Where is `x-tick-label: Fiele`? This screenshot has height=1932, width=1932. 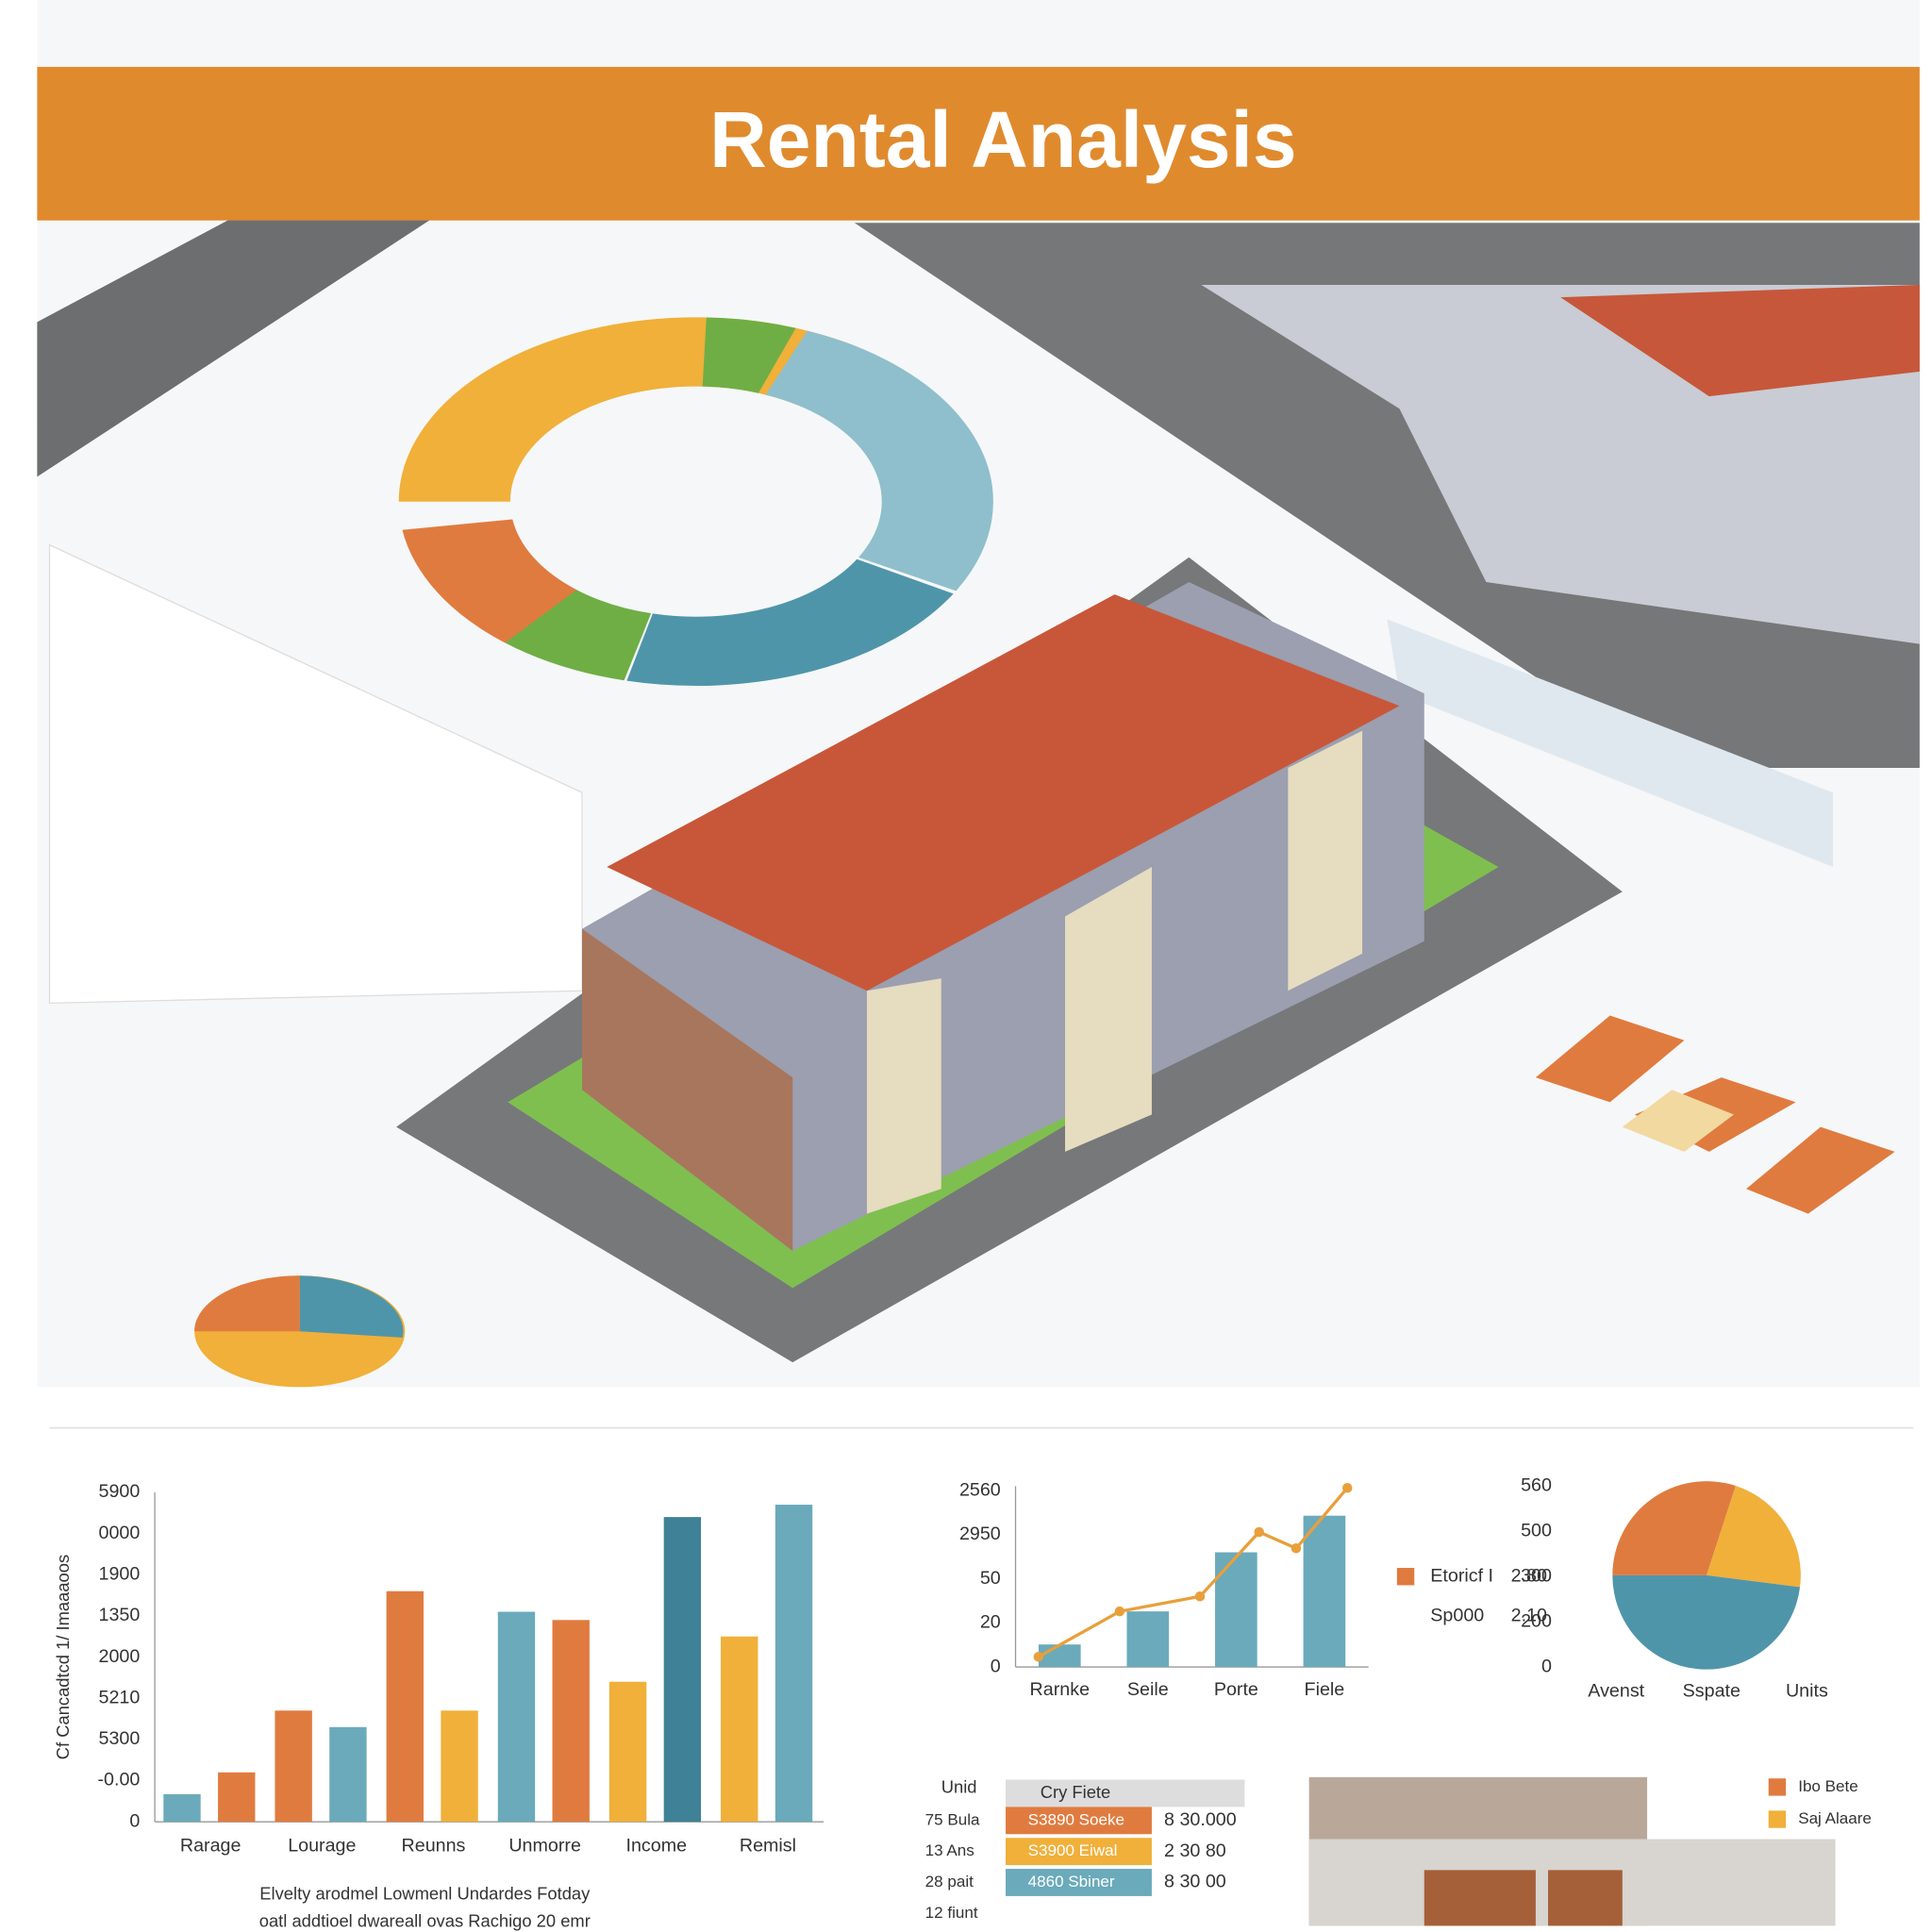
x-tick-label: Fiele is located at coordinates (1325, 1689).